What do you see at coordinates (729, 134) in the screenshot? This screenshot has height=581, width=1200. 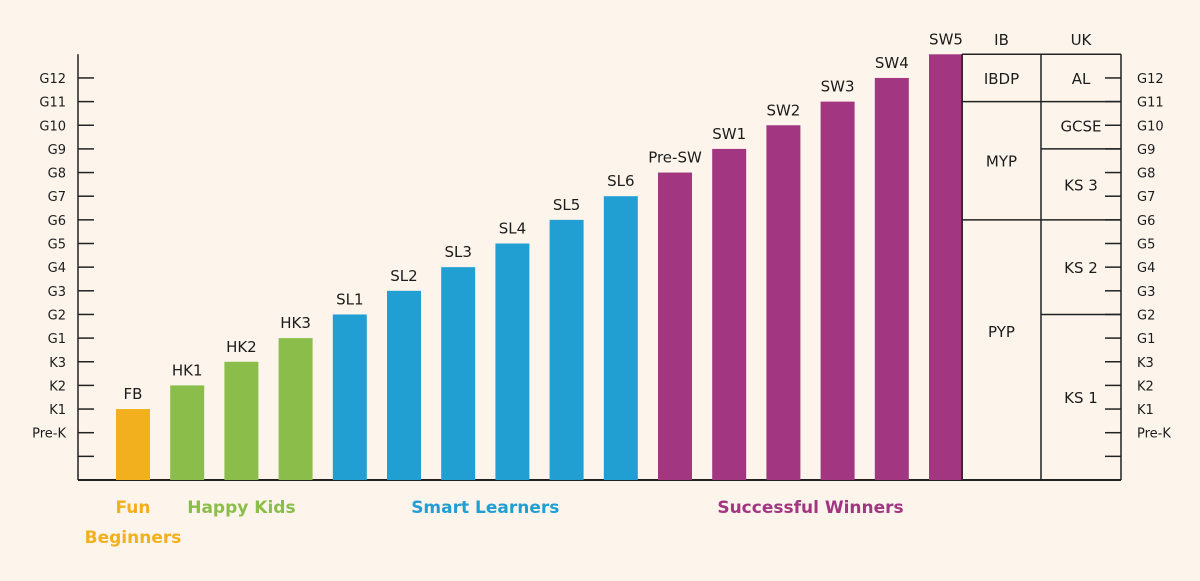 I see `bar-label-sw1: SW1` at bounding box center [729, 134].